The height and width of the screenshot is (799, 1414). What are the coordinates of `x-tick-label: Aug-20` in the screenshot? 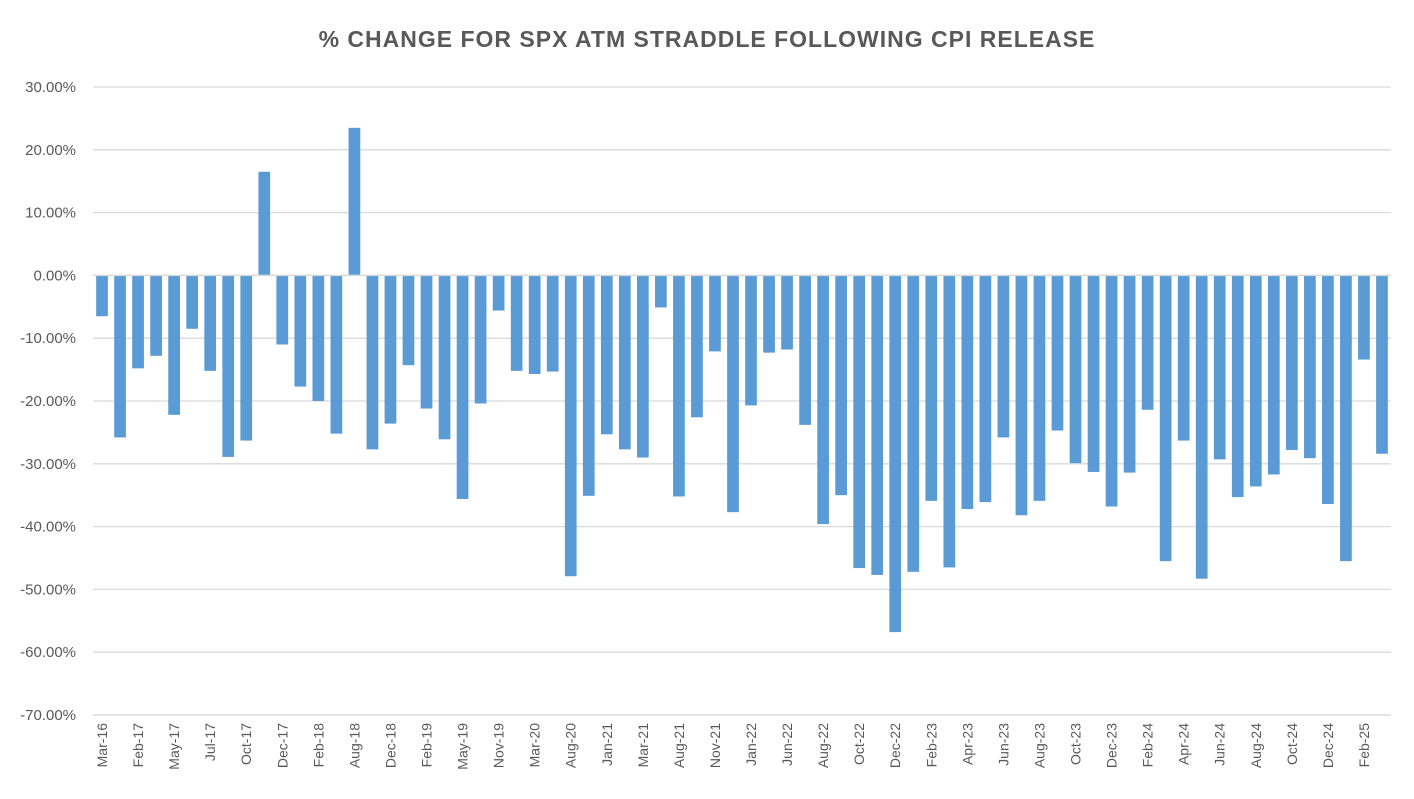 It's located at (571, 745).